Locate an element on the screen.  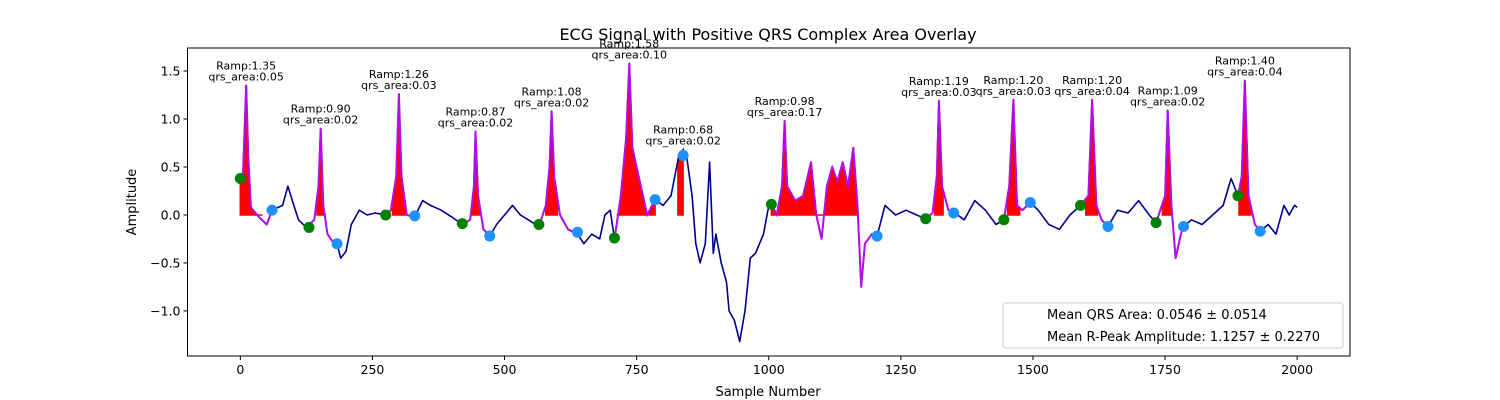
annotation-qrs-area-9: qrs_area:0.03 is located at coordinates (1013, 91).